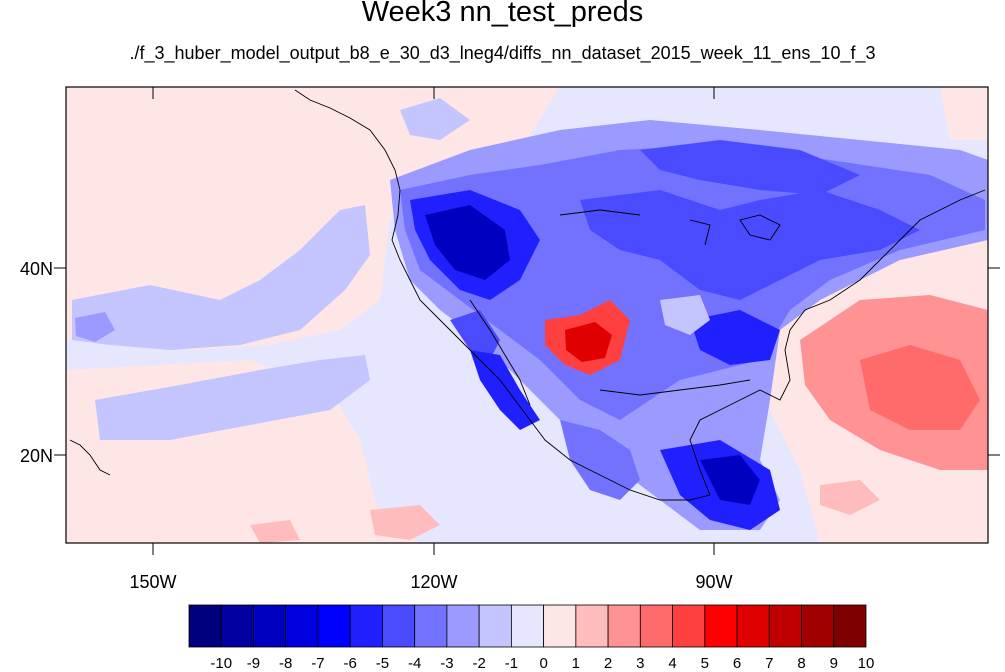 The width and height of the screenshot is (1005, 672). I want to click on colorbar-tick-label: 4, so click(672, 663).